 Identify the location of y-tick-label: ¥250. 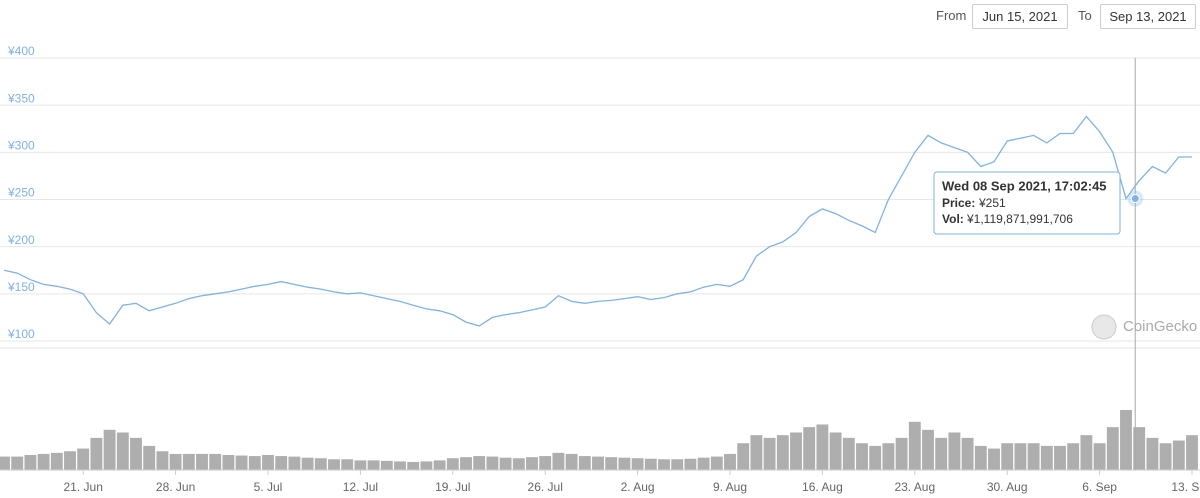
(21, 193).